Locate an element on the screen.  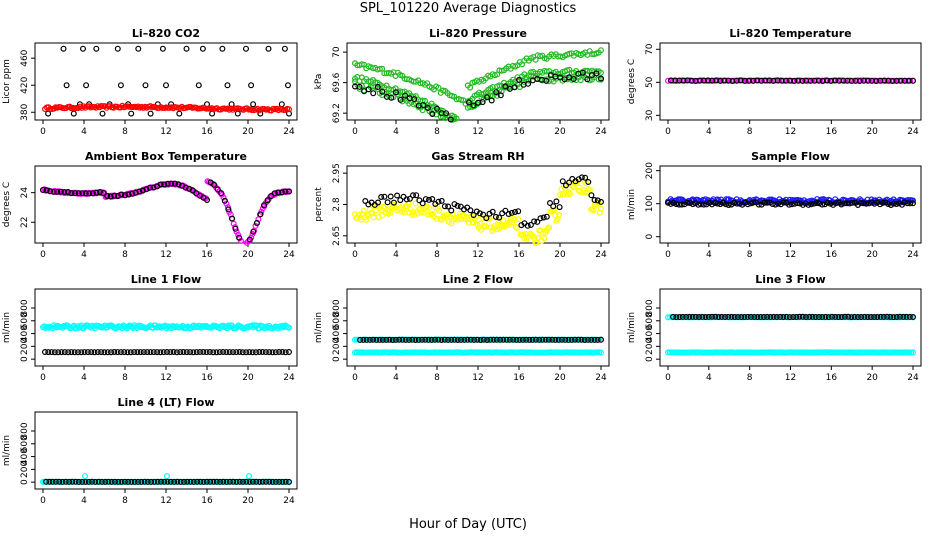
y-tick-label: 2.8 is located at coordinates (337, 204).